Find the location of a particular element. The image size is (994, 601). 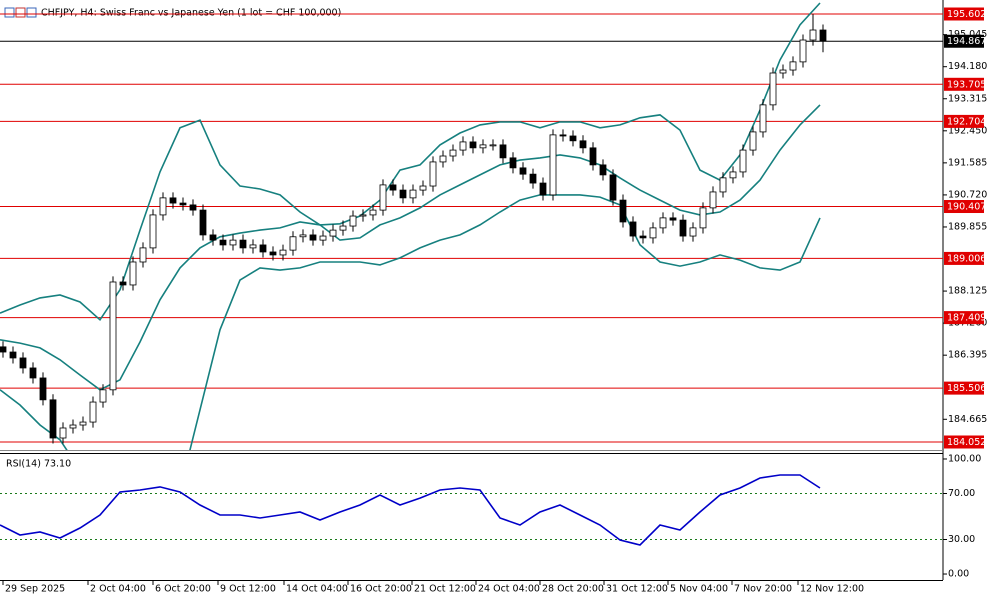

level-label: 185.506 is located at coordinates (966, 388).